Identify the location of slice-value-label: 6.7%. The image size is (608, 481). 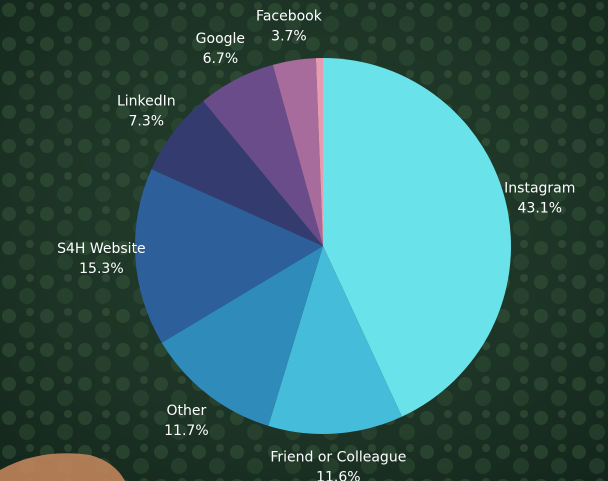
(221, 59).